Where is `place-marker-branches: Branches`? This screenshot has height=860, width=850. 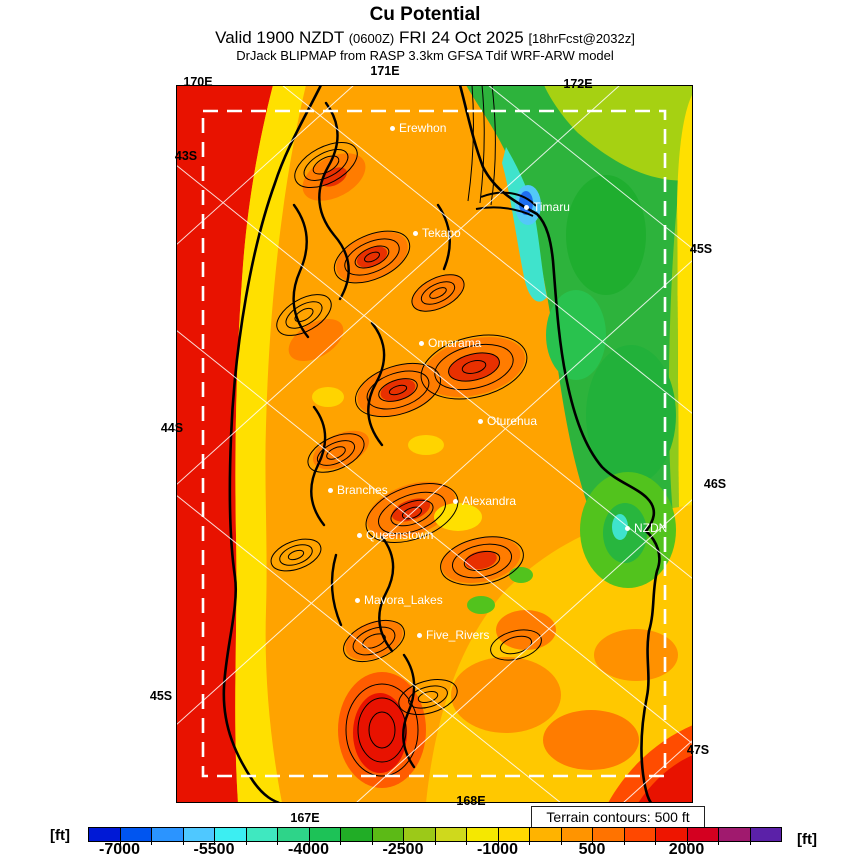
place-marker-branches: Branches is located at coordinates (358, 490).